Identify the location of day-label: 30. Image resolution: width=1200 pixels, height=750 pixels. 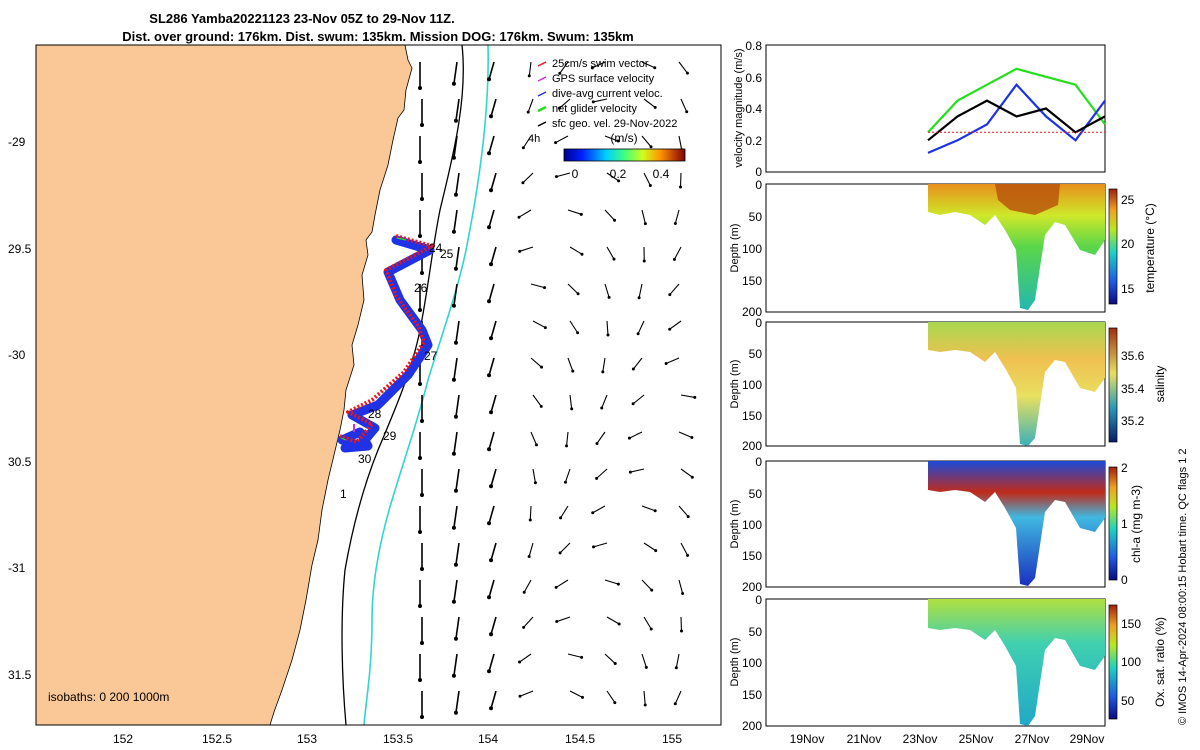
(365, 459).